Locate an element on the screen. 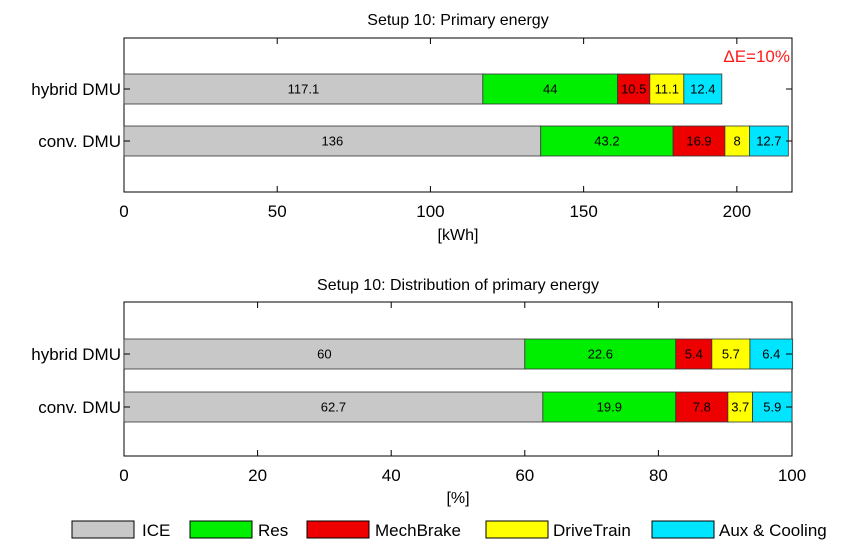  data-label: 43.2 is located at coordinates (606, 141).